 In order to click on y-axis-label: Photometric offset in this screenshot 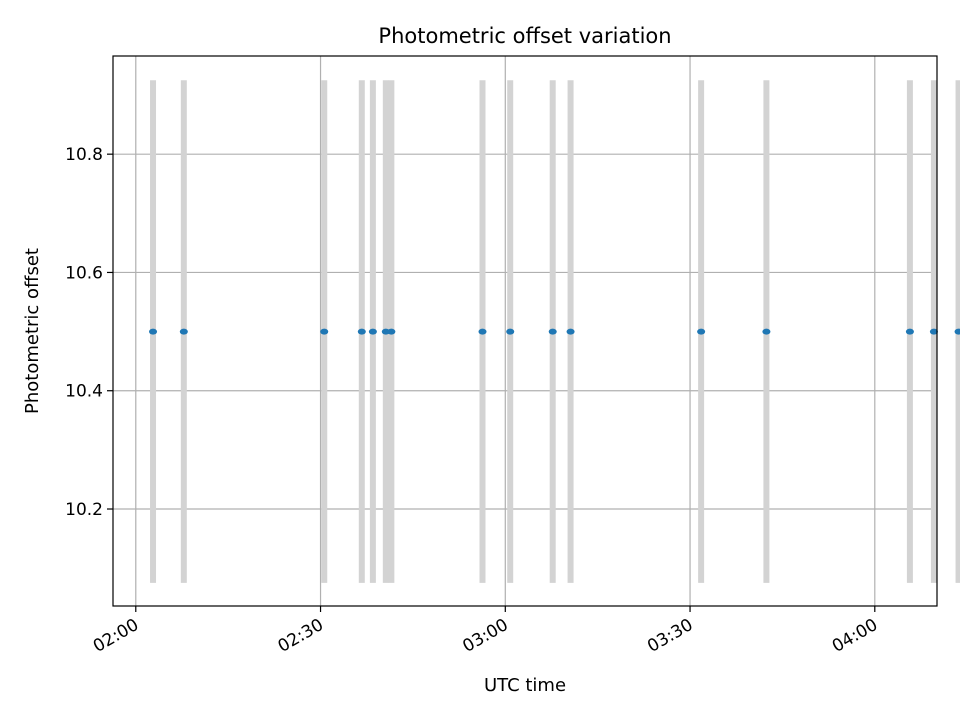, I will do `click(32, 331)`.